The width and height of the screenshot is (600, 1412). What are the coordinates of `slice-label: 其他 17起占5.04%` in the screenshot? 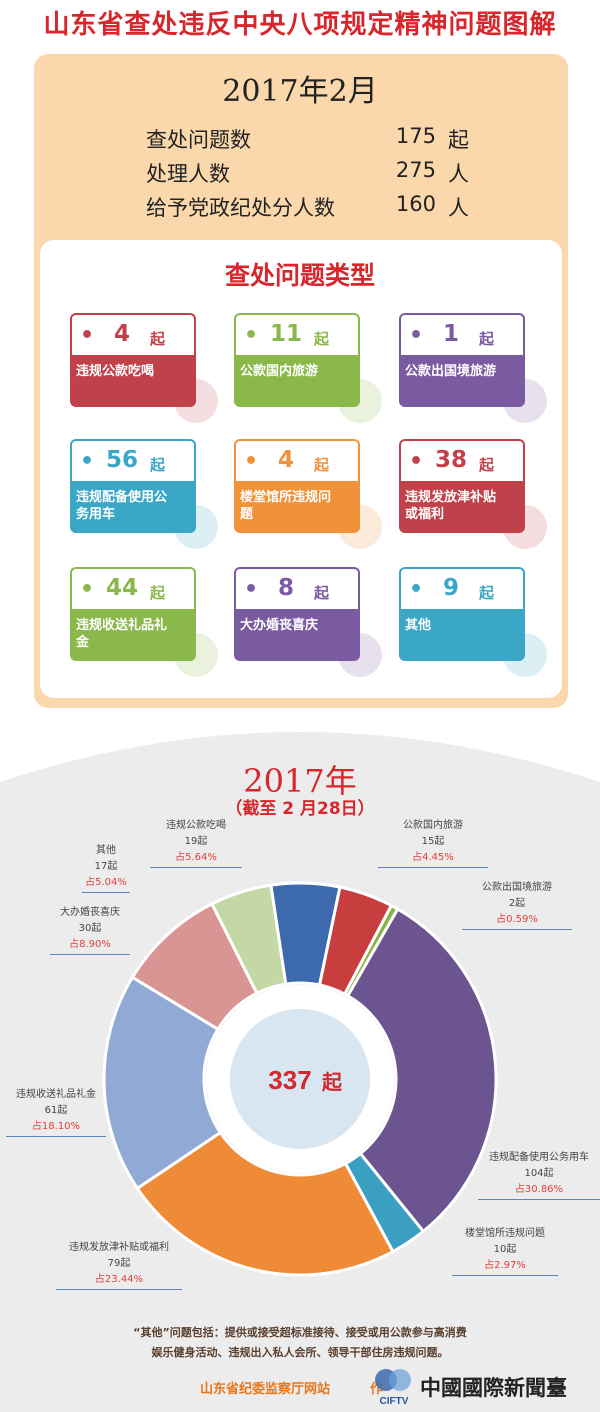 It's located at (106, 868).